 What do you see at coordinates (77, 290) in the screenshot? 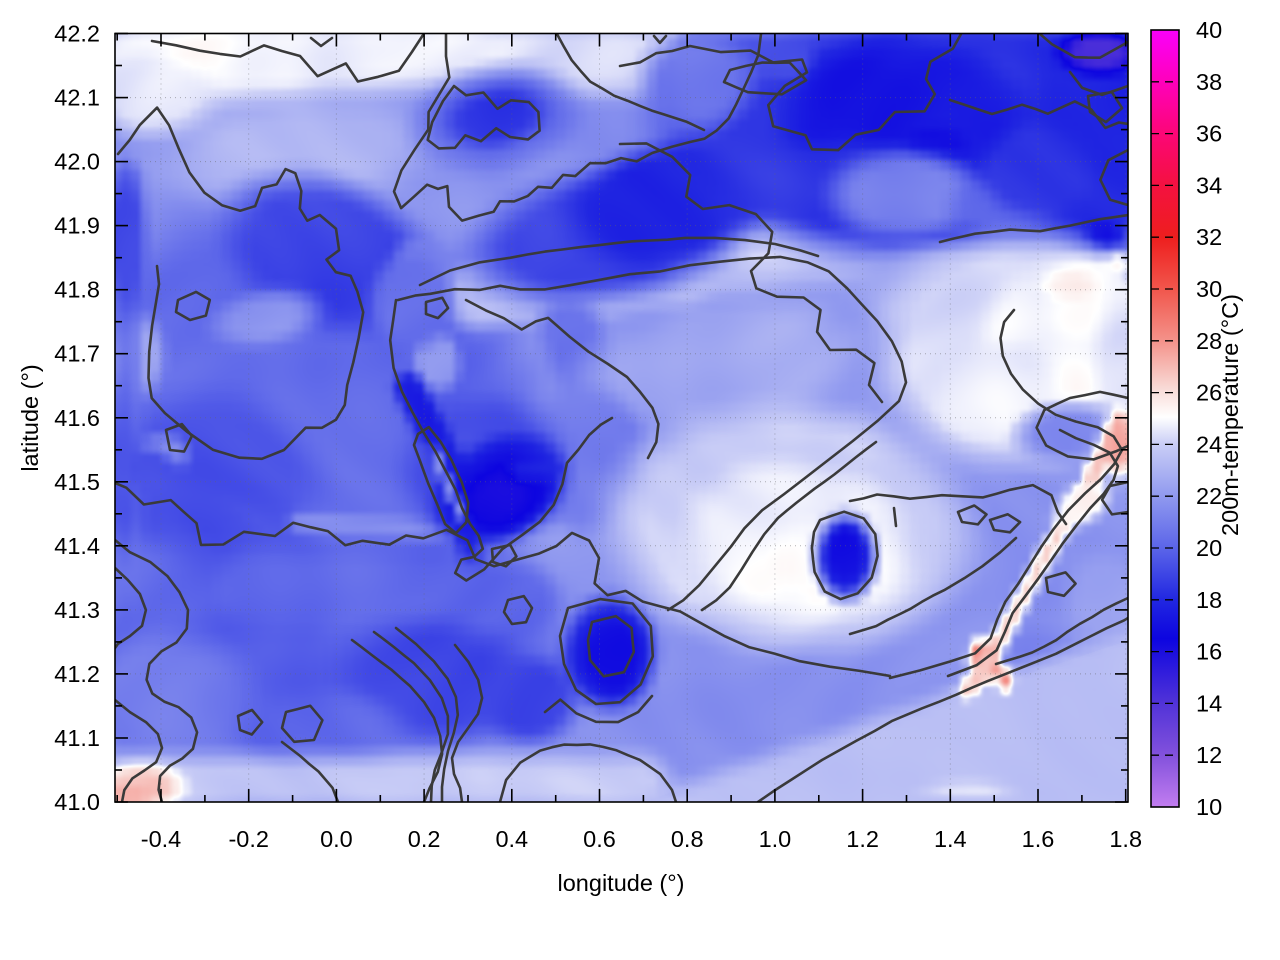
I see `svg-text: 41.8` at bounding box center [77, 290].